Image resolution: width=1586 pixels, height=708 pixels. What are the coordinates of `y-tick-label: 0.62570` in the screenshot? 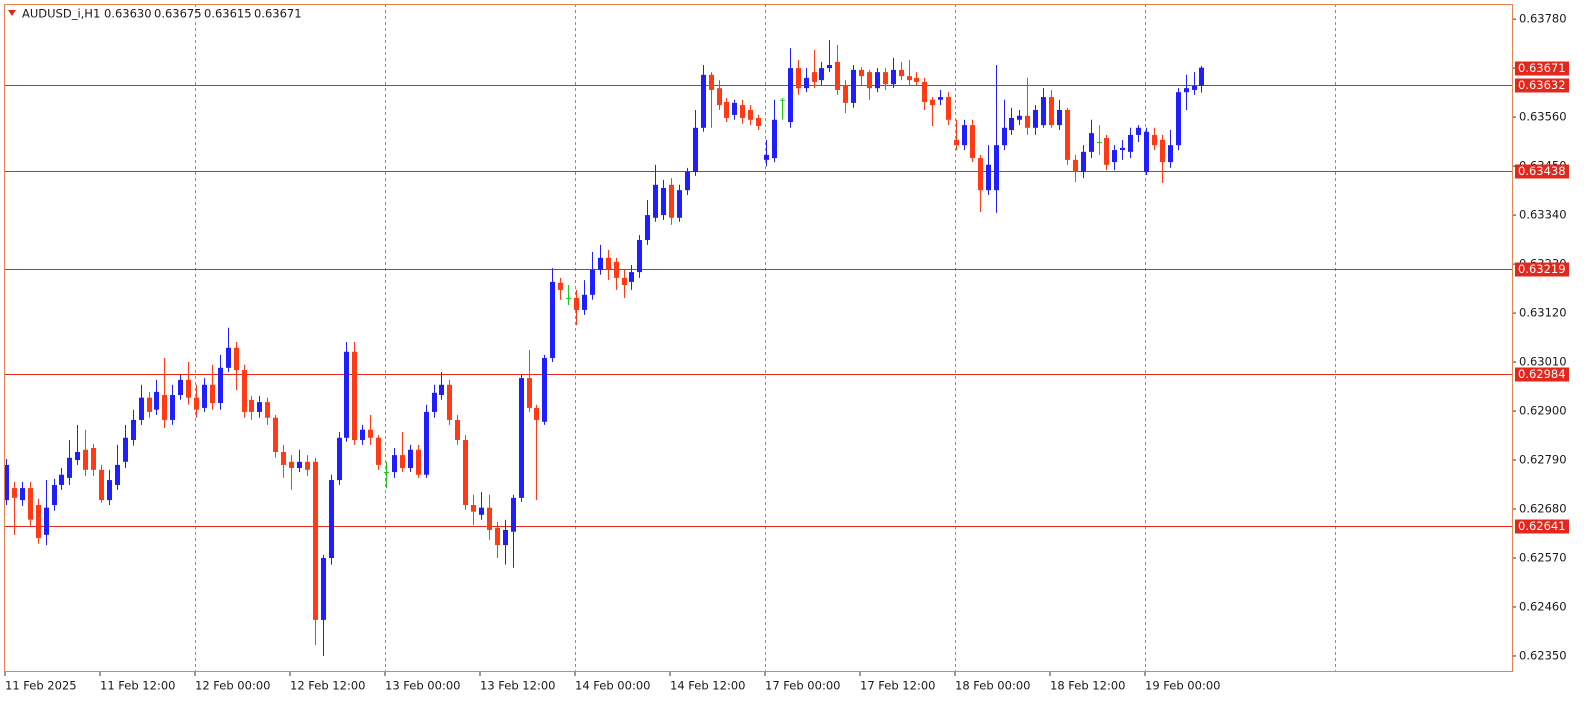 It's located at (1543, 557).